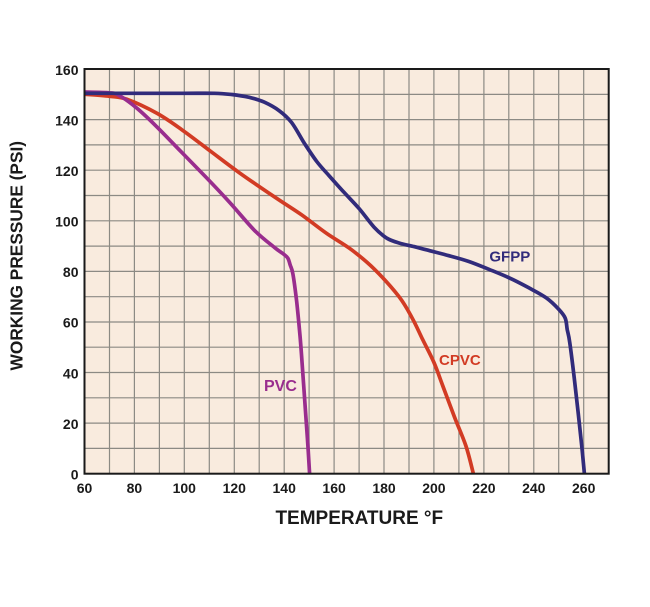 Image resolution: width=650 pixels, height=607 pixels. Describe the element at coordinates (75, 475) in the screenshot. I see `svg-text: 0` at that location.